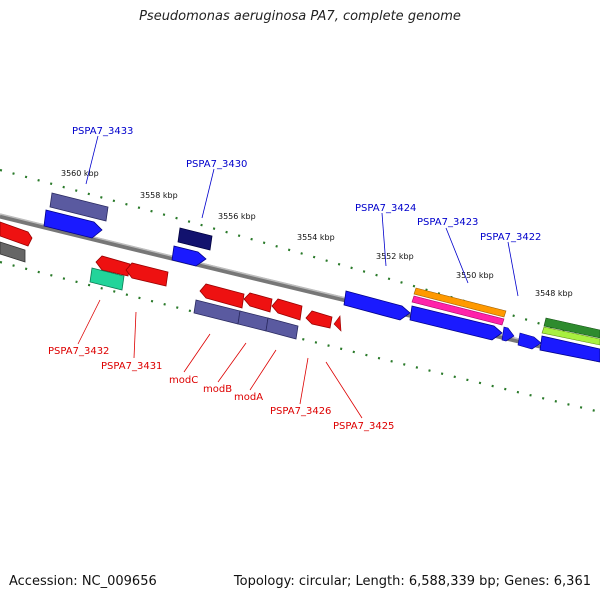 This screenshot has height=600, width=600. Describe the element at coordinates (569, 349) in the screenshot. I see `gene-right-blue` at that location.